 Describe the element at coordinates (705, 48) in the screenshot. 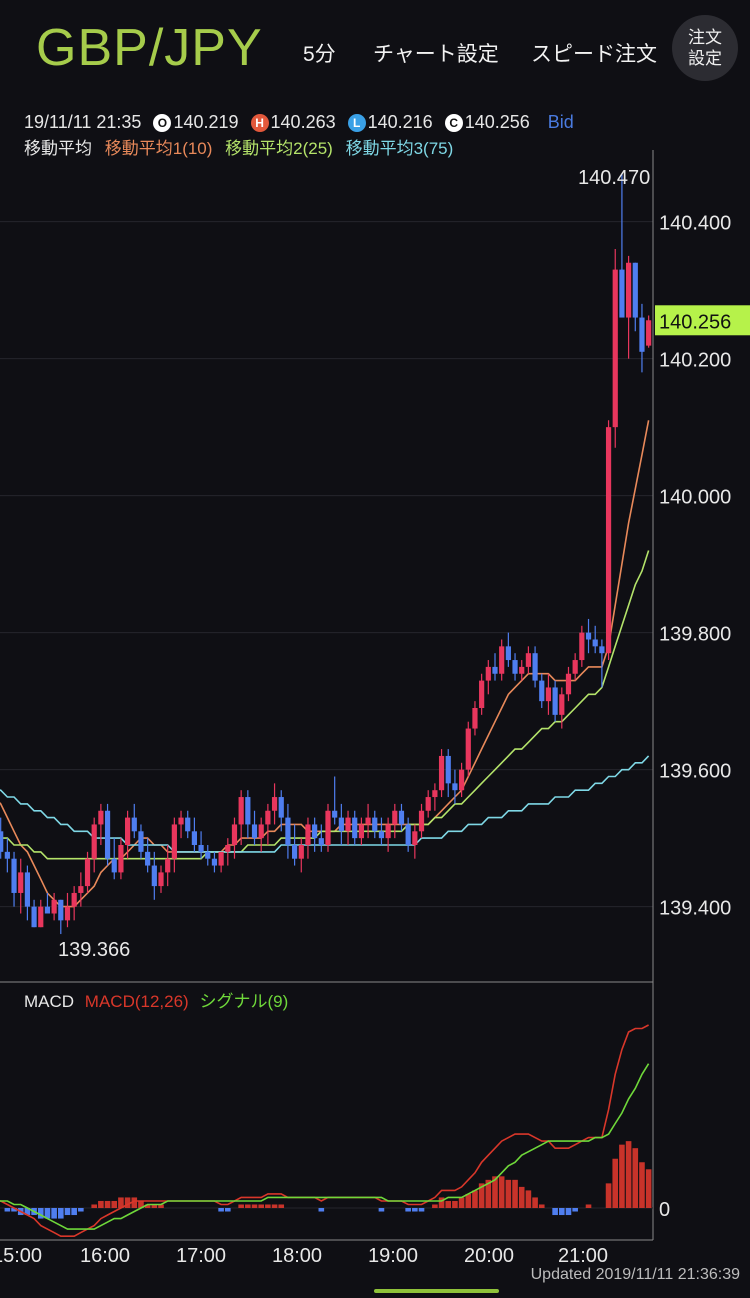

I see `order-settings-button: 注文 設定` at that location.